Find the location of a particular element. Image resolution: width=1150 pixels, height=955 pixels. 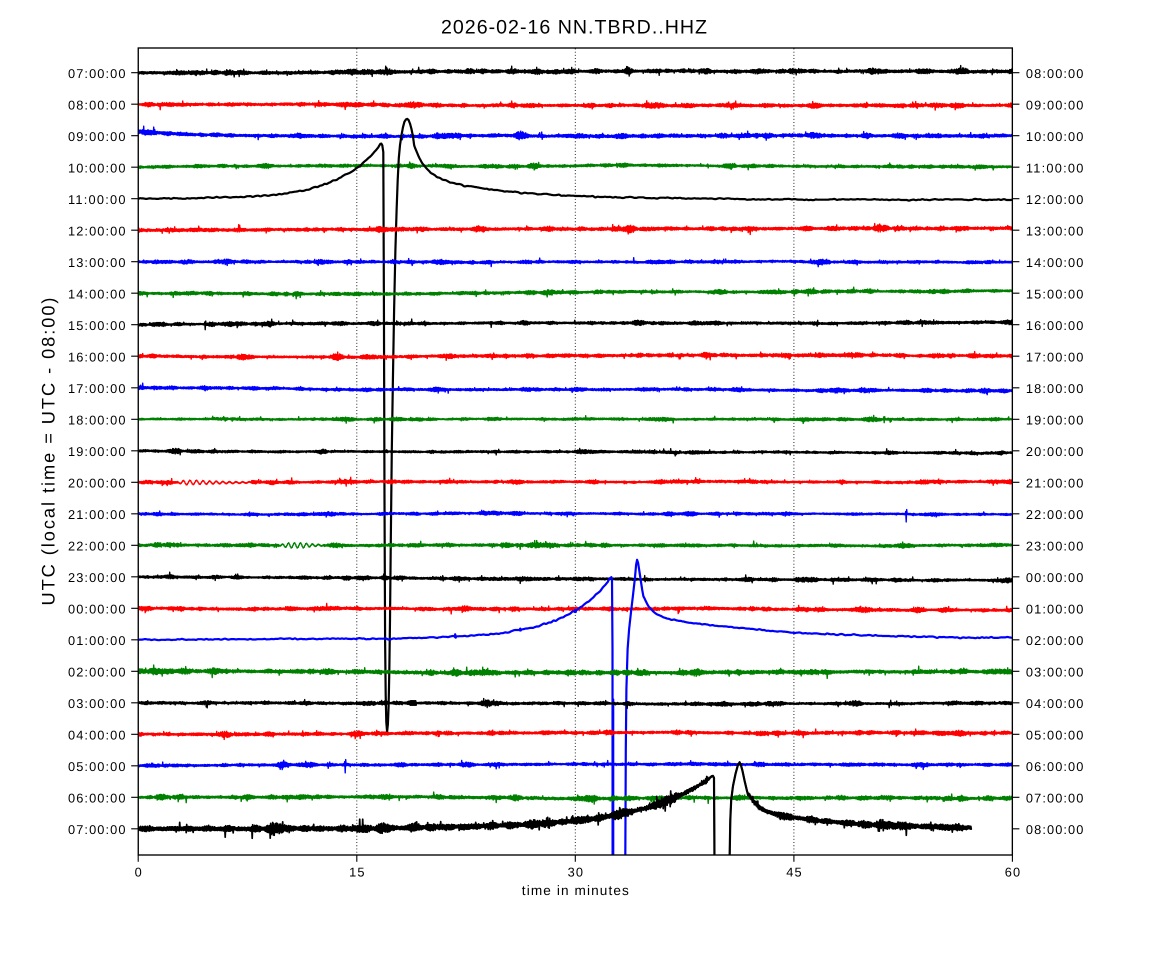

svg-text: 0 is located at coordinates (138, 872).